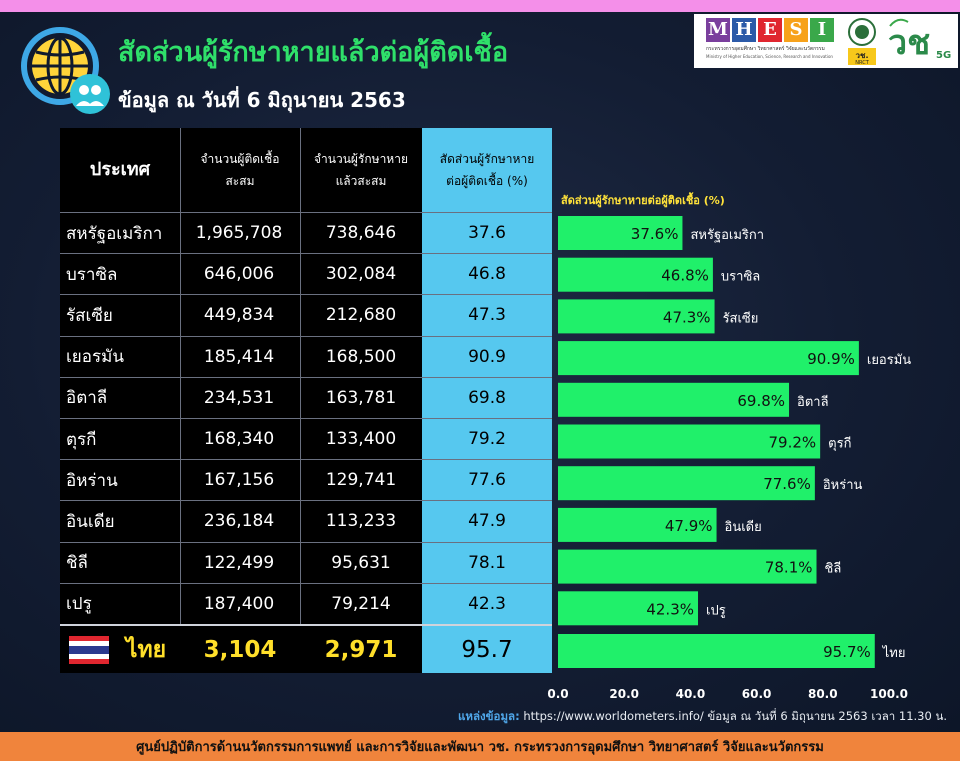  Describe the element at coordinates (114, 233) in the screenshot. I see `country-cell: สหรัฐอเมริกา` at that location.